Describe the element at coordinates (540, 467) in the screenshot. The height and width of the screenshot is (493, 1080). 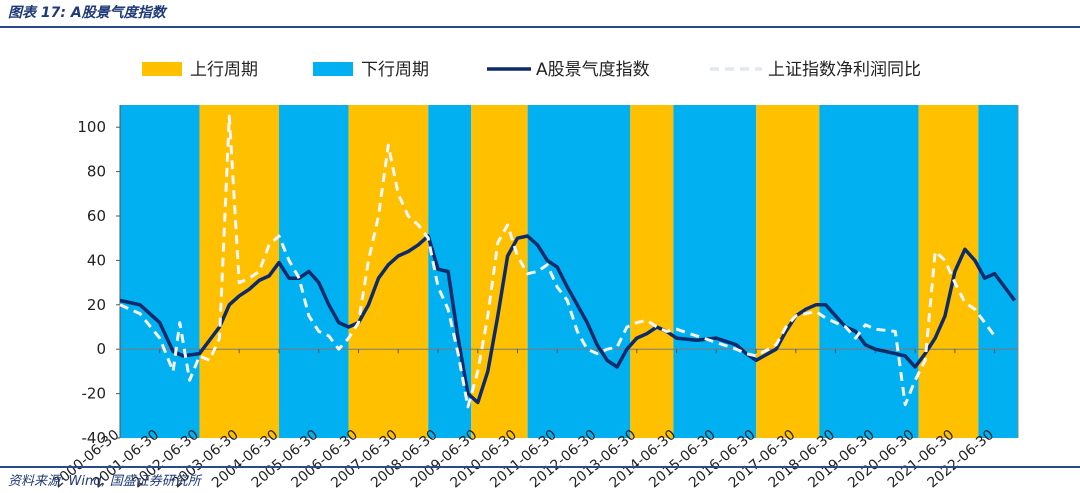
I see `bottom-rule` at that location.